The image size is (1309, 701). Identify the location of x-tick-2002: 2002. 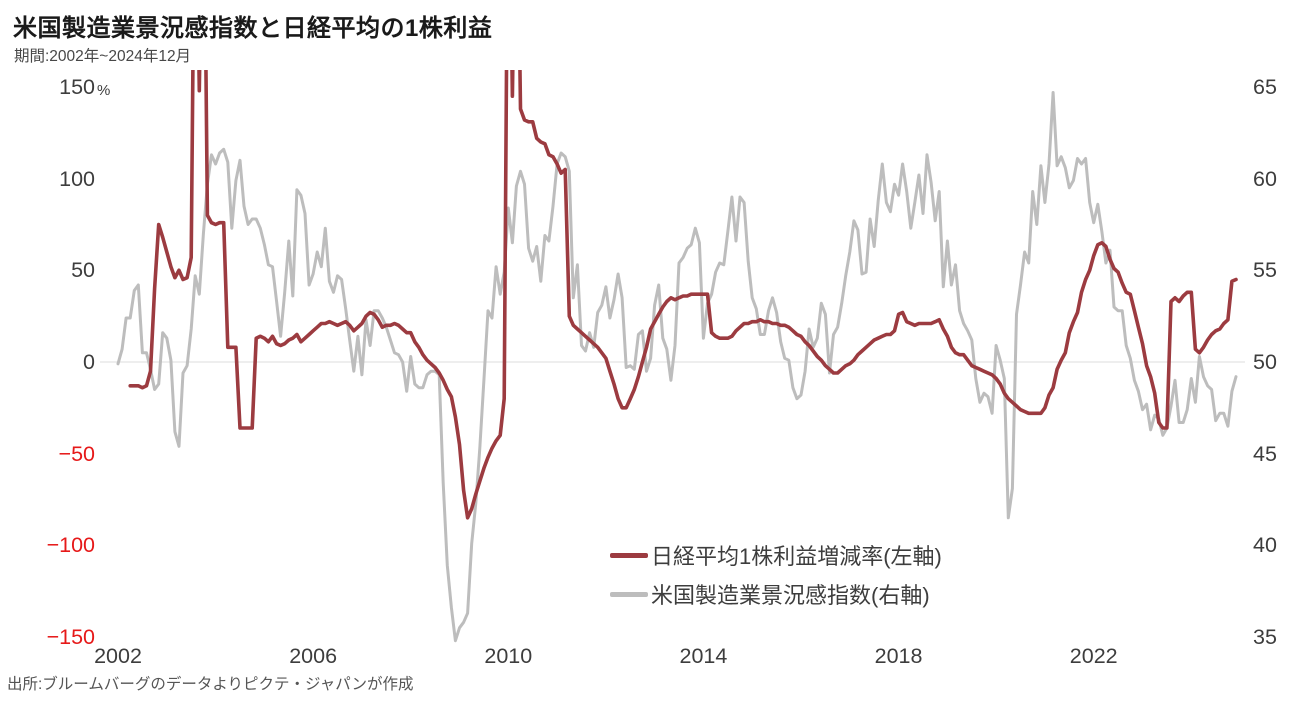
(118, 656).